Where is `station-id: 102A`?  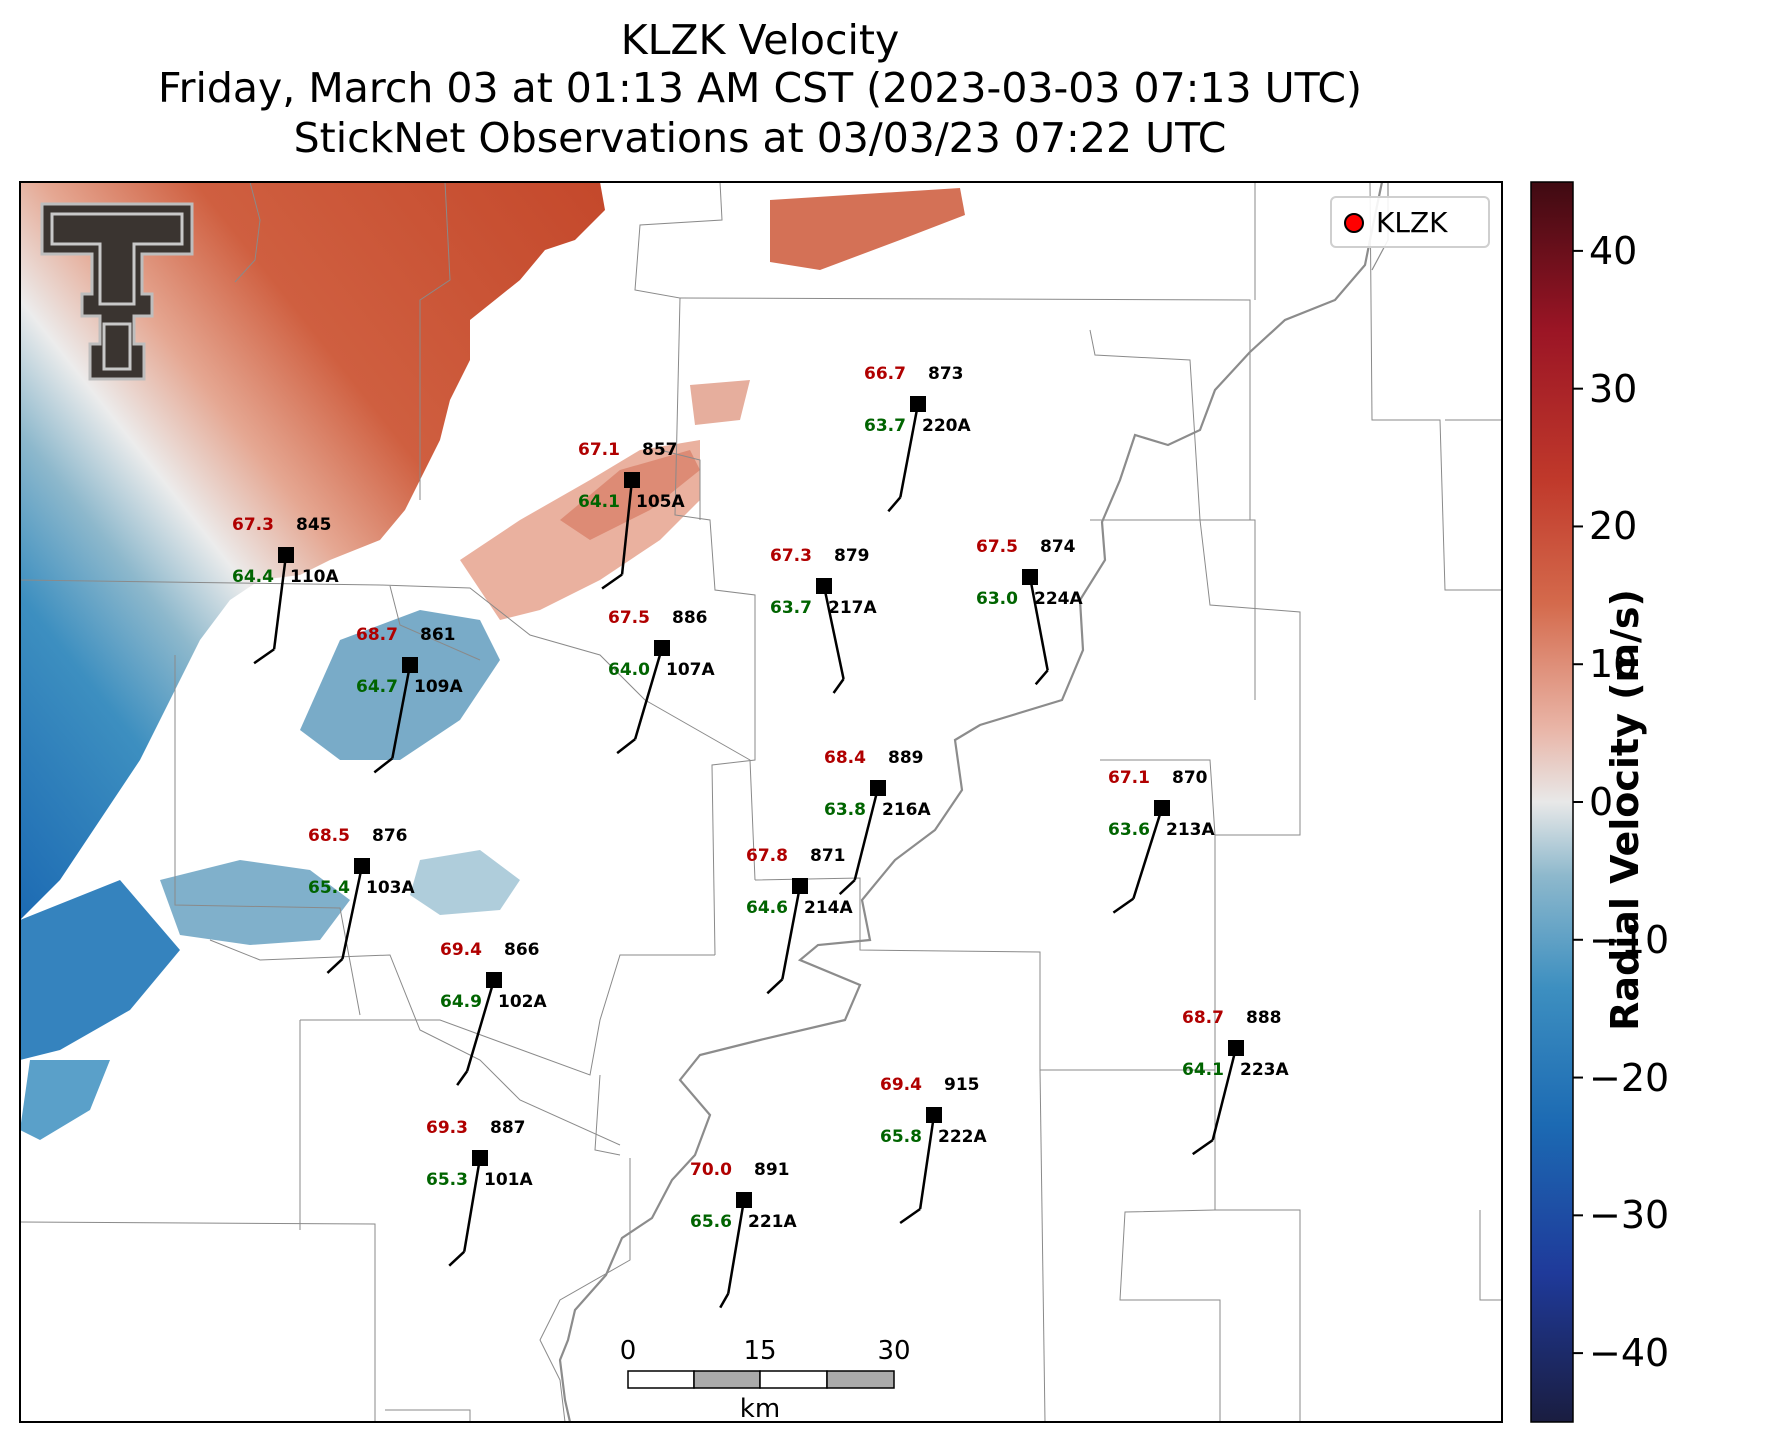 station-id: 102A is located at coordinates (522, 1002).